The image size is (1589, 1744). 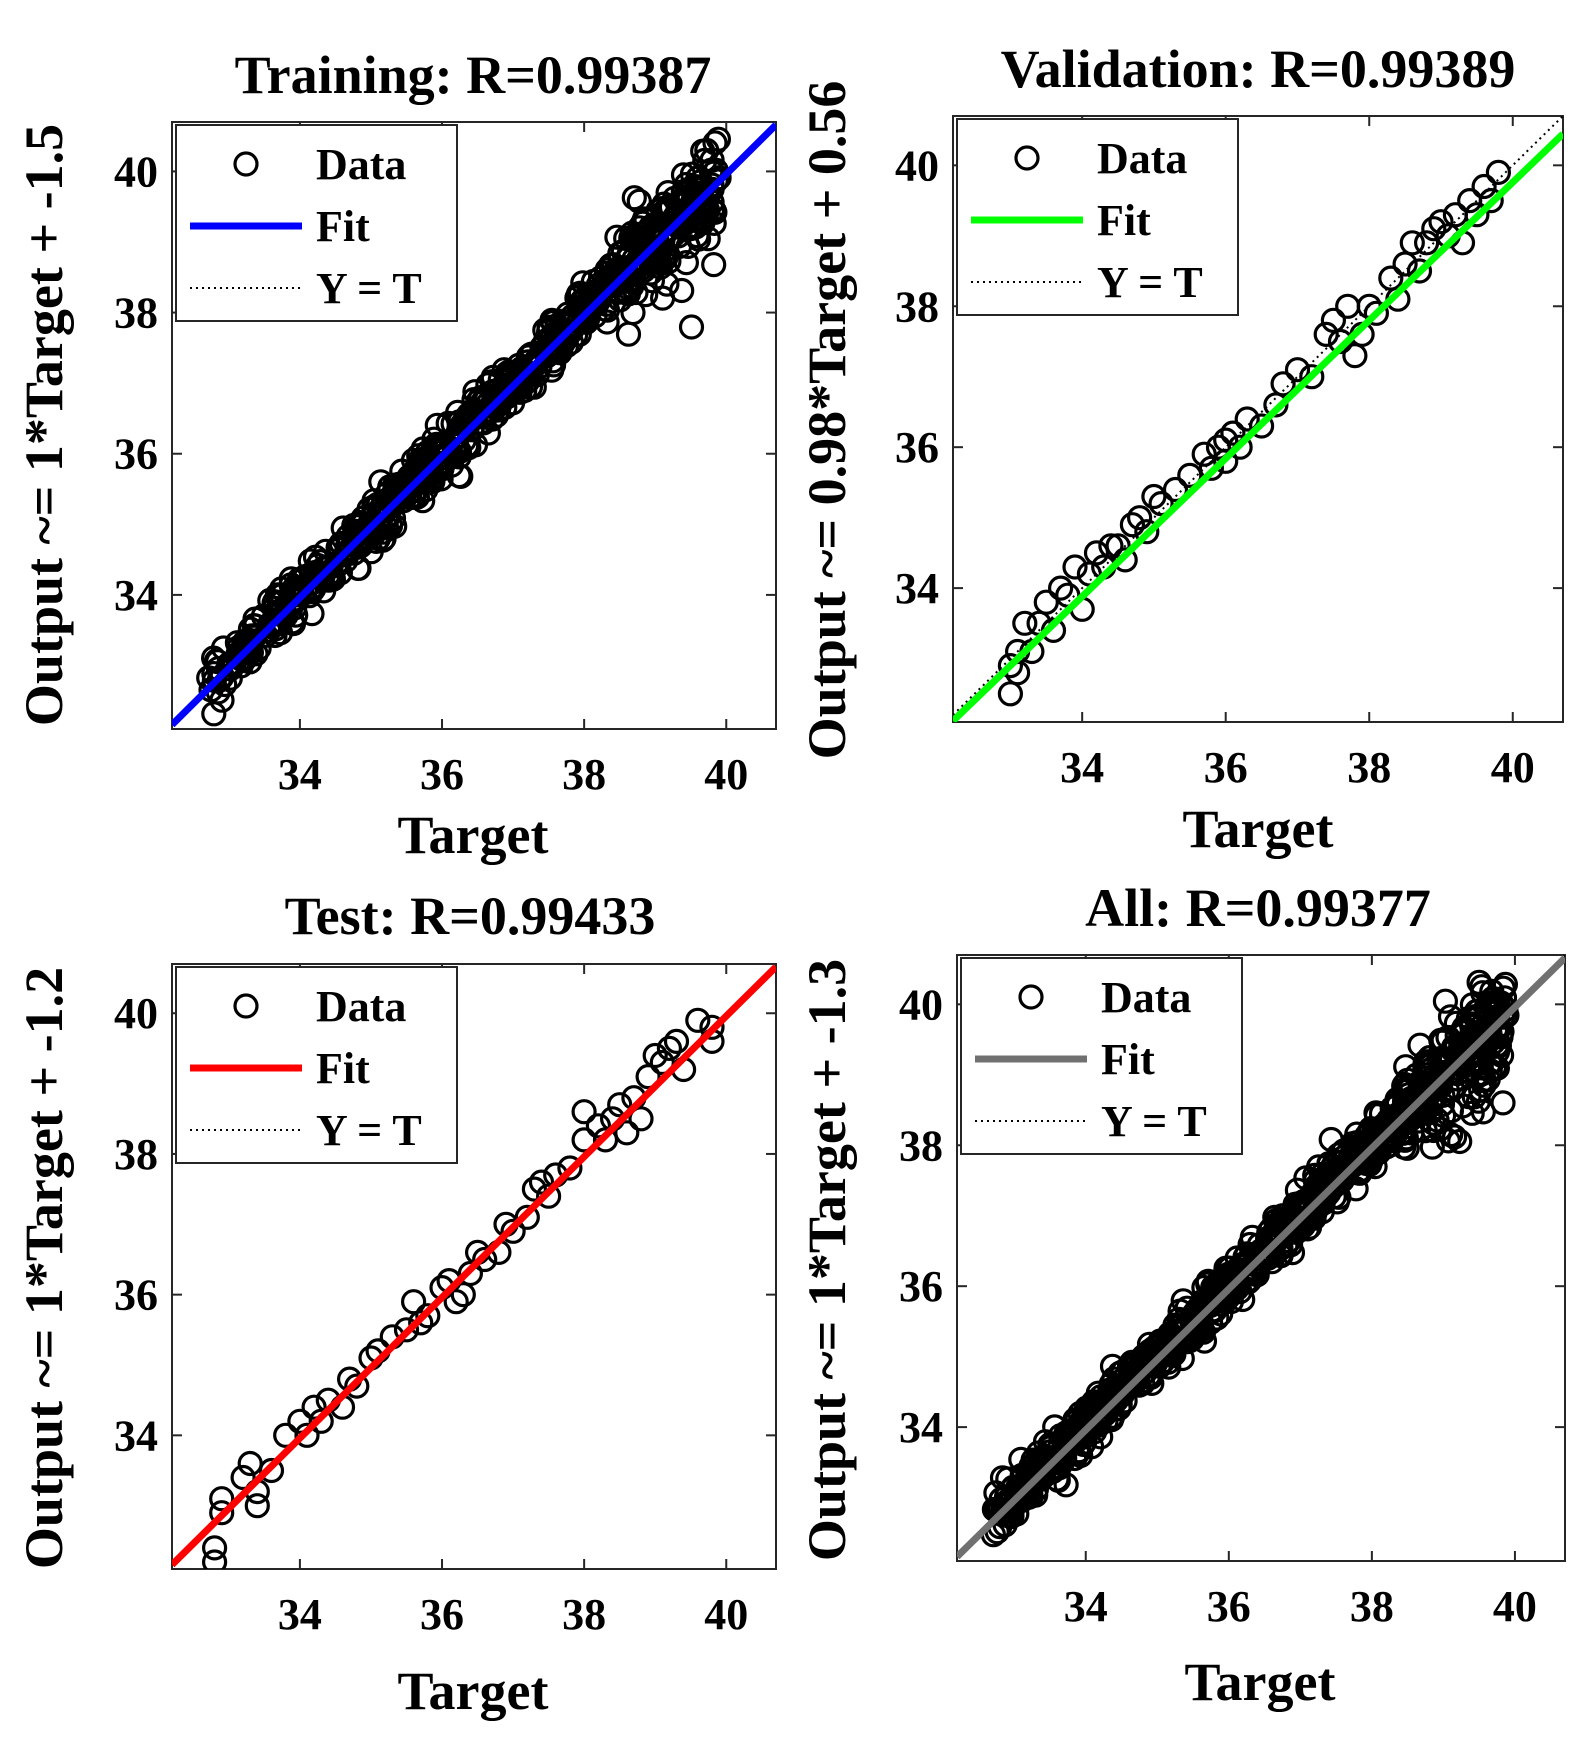 What do you see at coordinates (136, 1154) in the screenshot?
I see `y-tick-label: 38` at bounding box center [136, 1154].